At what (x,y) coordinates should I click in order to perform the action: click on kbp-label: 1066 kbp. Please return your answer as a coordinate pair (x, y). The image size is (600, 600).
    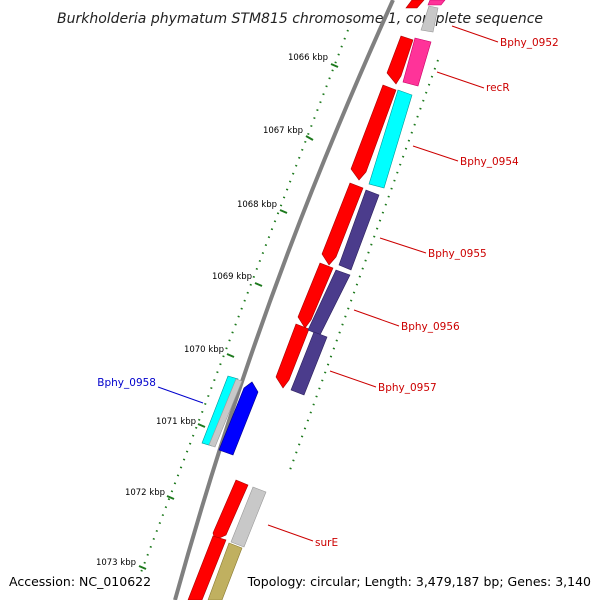
    Looking at the image, I should click on (308, 58).